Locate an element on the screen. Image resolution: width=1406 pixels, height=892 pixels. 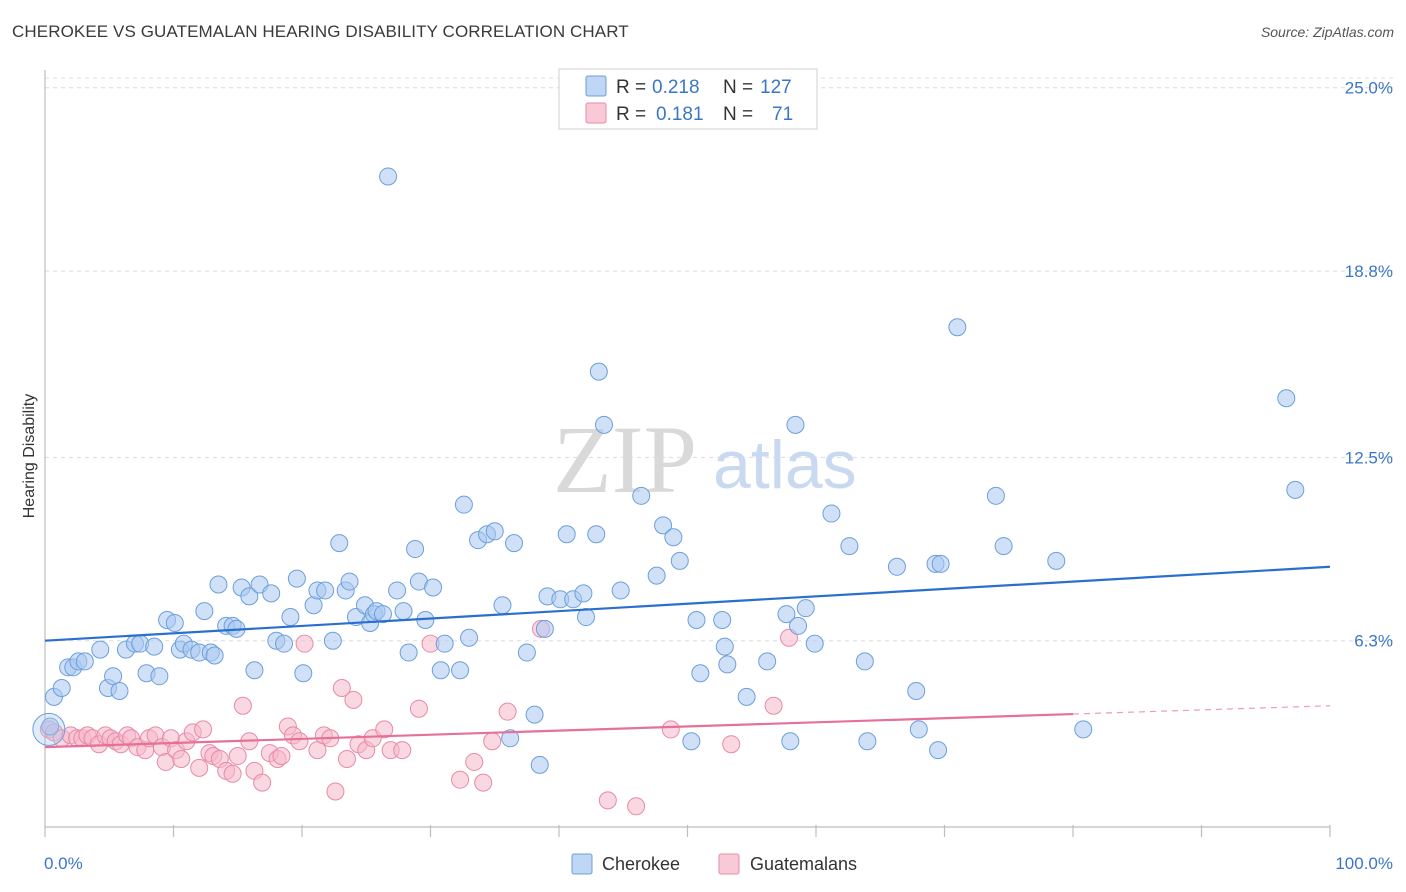
bottom-legend-swatch-guatemalans is located at coordinates (729, 864).